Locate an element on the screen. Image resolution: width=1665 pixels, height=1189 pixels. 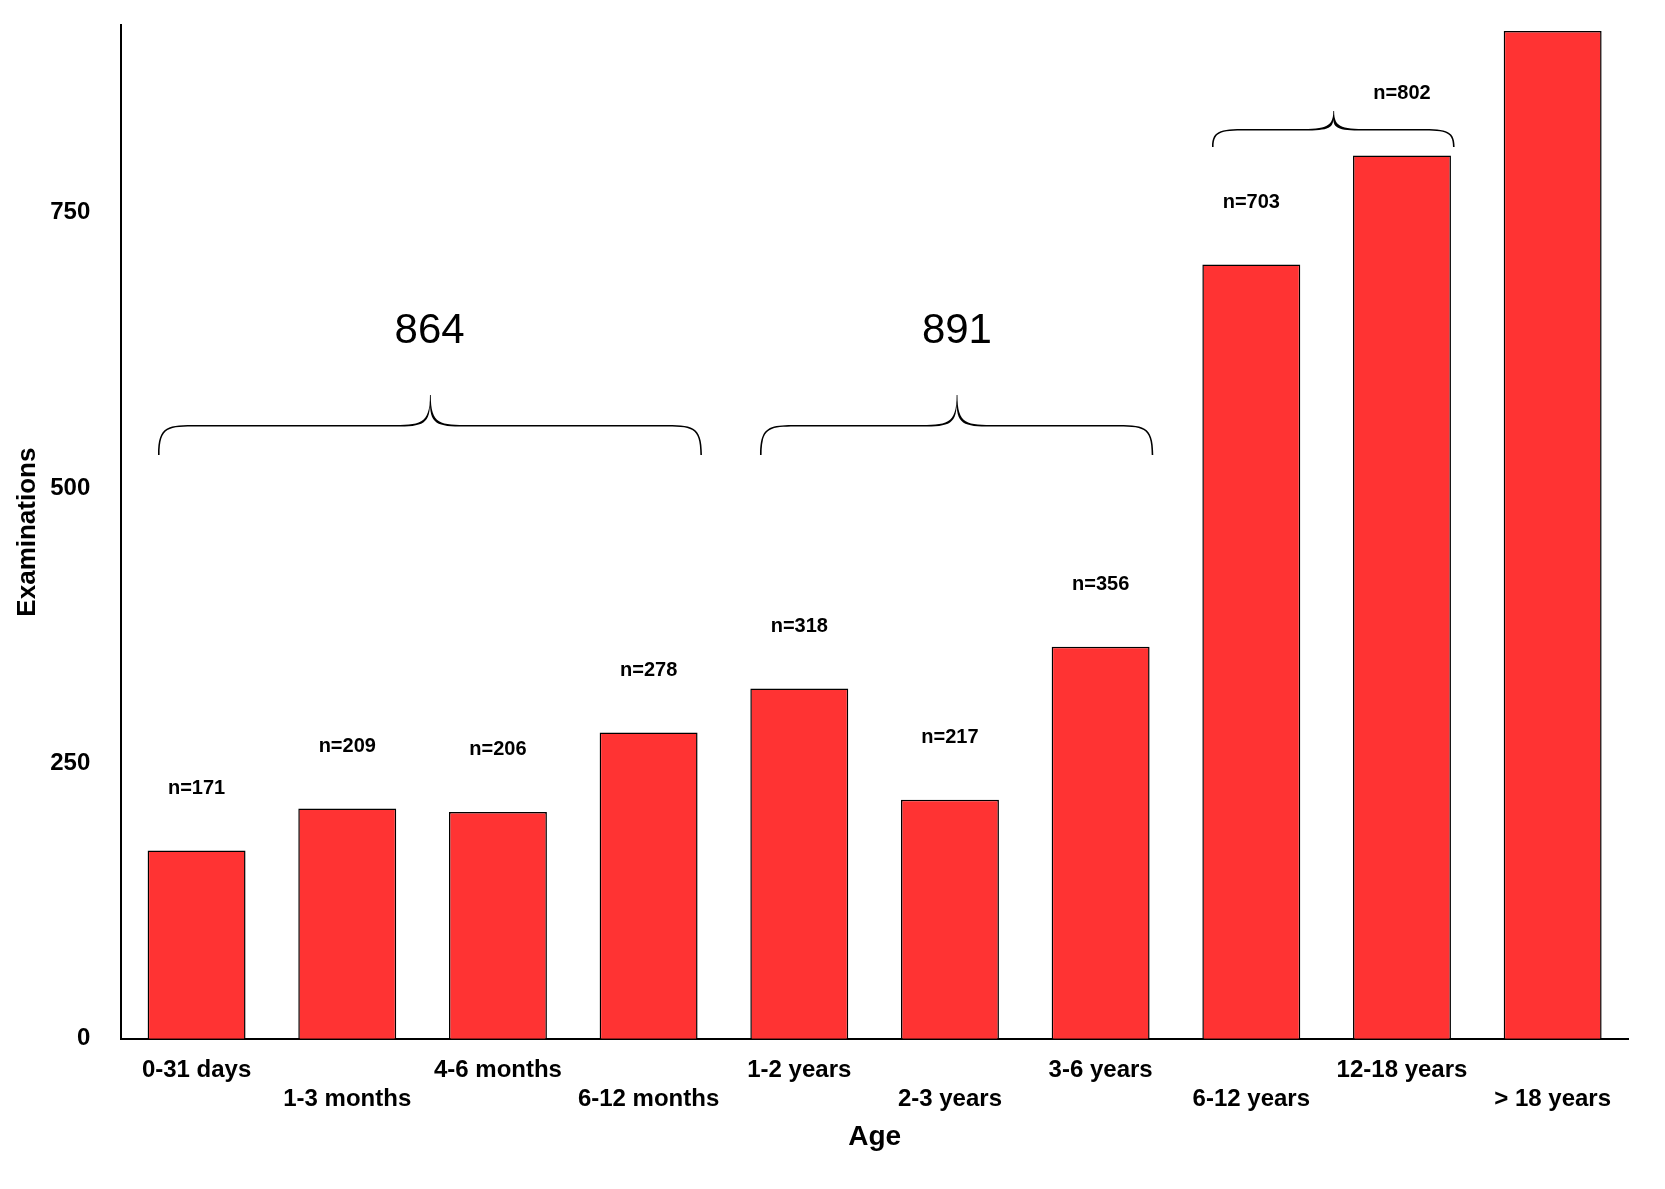
data-label: n=802 is located at coordinates (1402, 91).